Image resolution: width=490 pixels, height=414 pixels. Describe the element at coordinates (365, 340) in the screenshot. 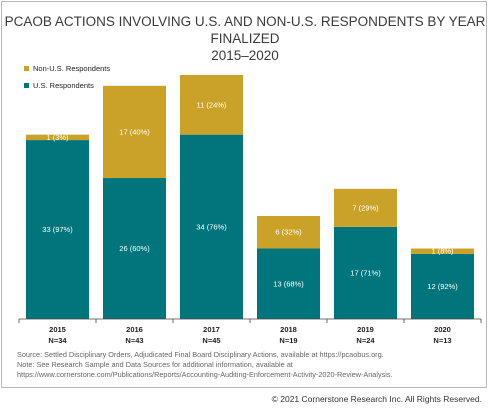

I see `x-tick-sublabel-2019: N=24` at that location.